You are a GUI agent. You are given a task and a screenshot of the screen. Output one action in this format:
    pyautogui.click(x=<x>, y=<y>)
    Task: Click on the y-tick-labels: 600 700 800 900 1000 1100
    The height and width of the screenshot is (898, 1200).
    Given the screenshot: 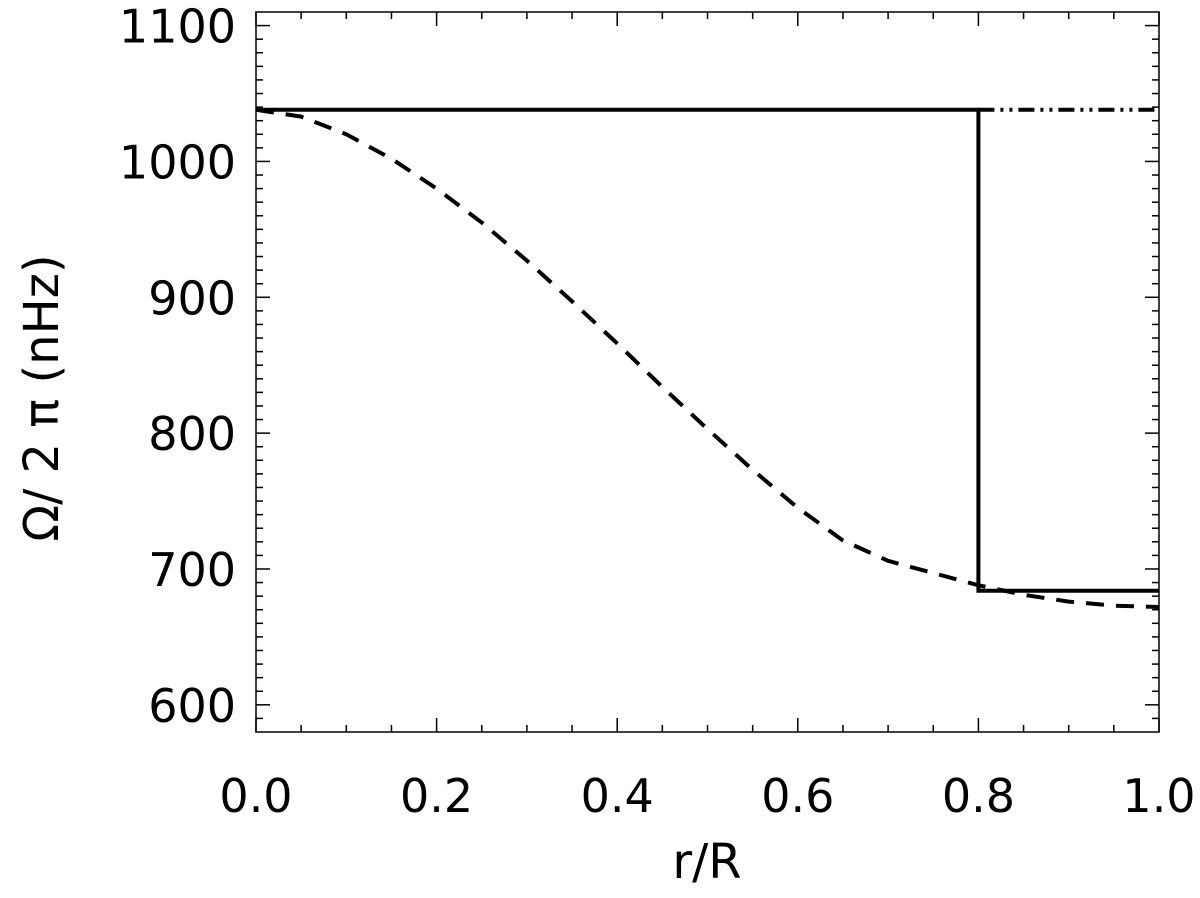 What is the action you would take?
    pyautogui.click(x=177, y=366)
    